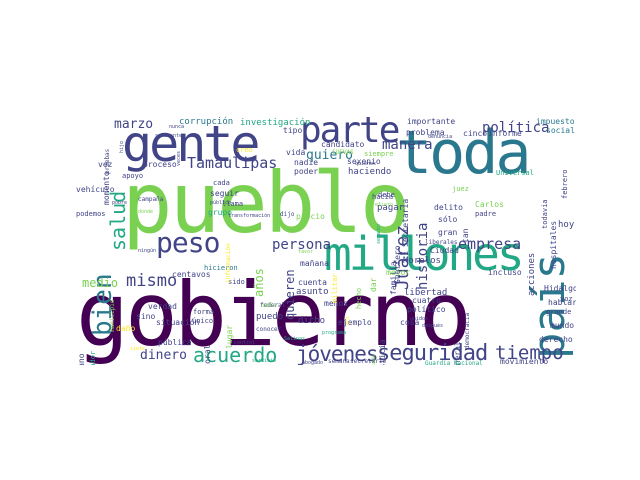  What do you see at coordinates (306, 252) in the screenshot?
I see `word: favor` at bounding box center [306, 252].